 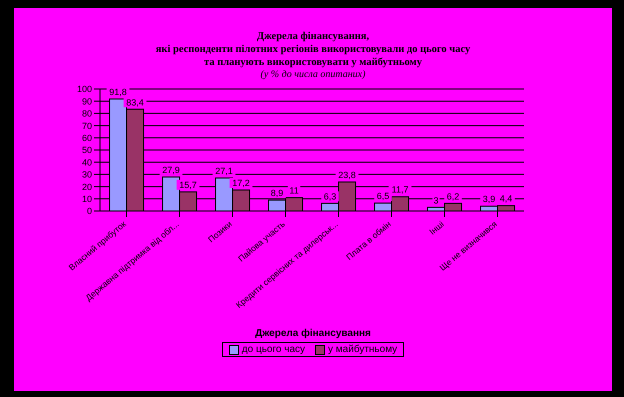 What do you see at coordinates (171, 169) in the screenshot?
I see `data-label: 27,9` at bounding box center [171, 169].